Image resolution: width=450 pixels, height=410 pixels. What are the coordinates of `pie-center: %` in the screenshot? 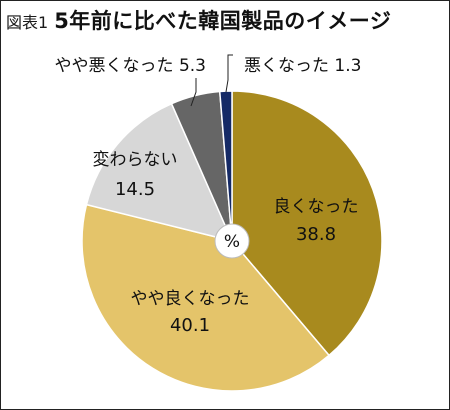 It's located at (232, 241).